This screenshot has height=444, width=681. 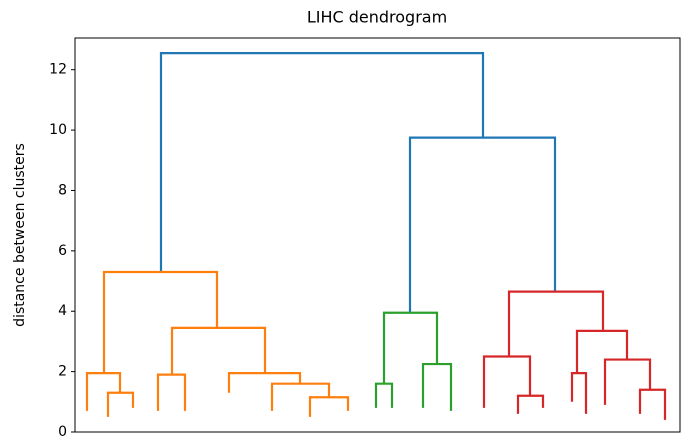 I want to click on y-tick-label: 12, so click(x=58, y=70).